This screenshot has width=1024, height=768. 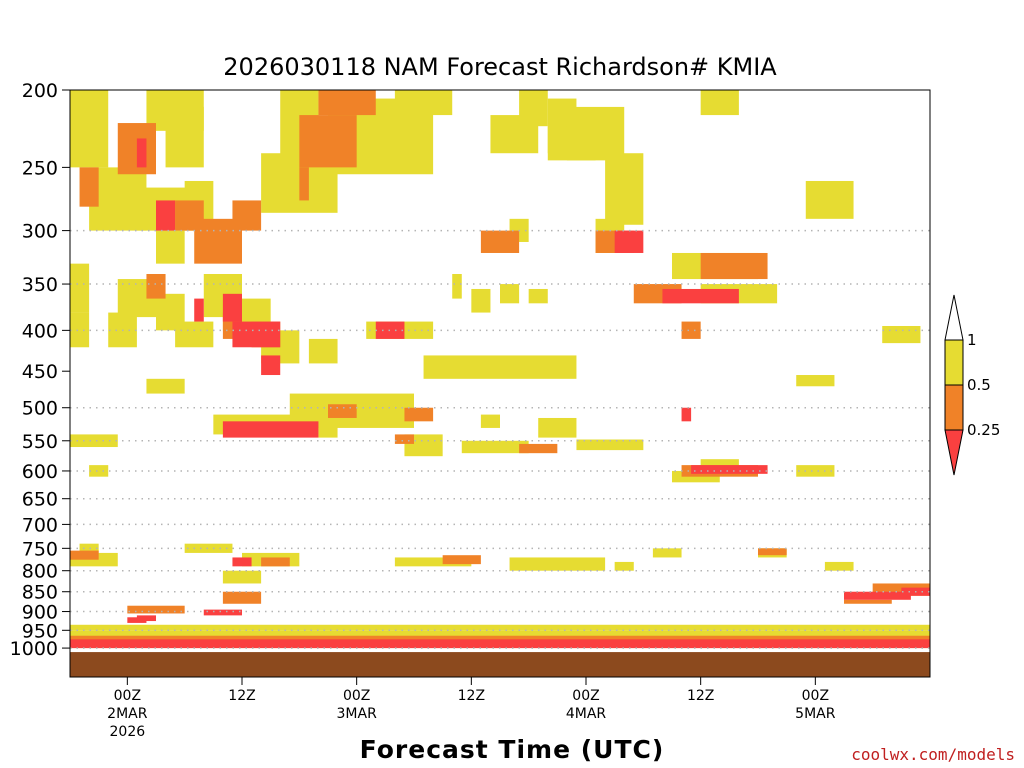 I want to click on y-tick-label: 500, so click(x=40, y=409).